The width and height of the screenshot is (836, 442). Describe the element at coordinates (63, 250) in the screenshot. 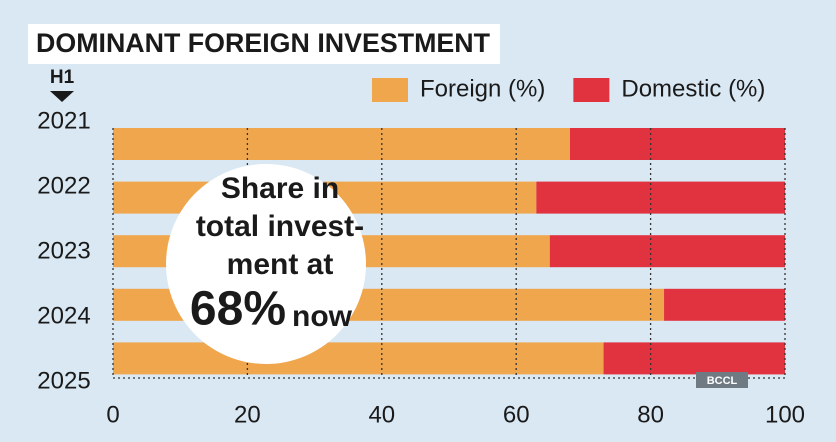

I see `y-tick-label: 2023` at that location.